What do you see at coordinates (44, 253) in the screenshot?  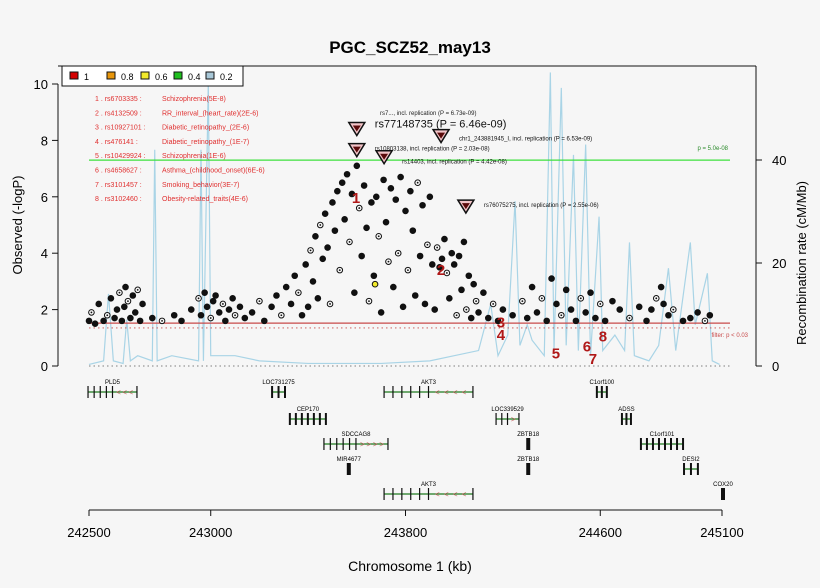 I see `y-tick-label: 4` at bounding box center [44, 253].